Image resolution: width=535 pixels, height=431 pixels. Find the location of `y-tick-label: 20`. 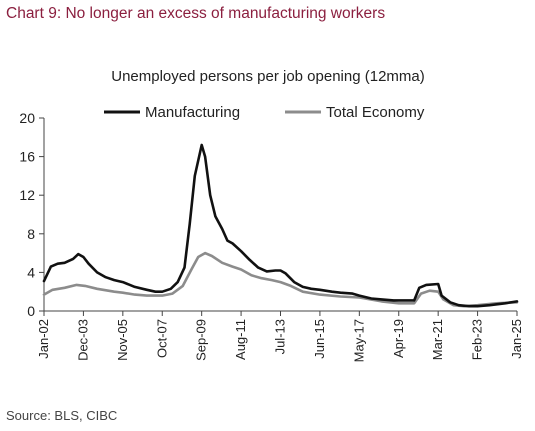

y-tick-label: 20 is located at coordinates (27, 118).